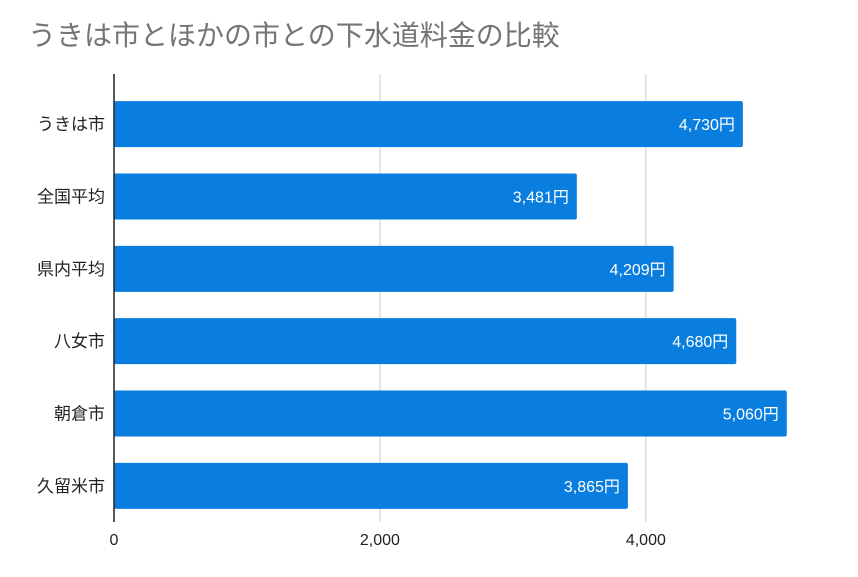 This screenshot has height=577, width=858. I want to click on x-tick-labels: 0 2,000 4,000, so click(388, 540).